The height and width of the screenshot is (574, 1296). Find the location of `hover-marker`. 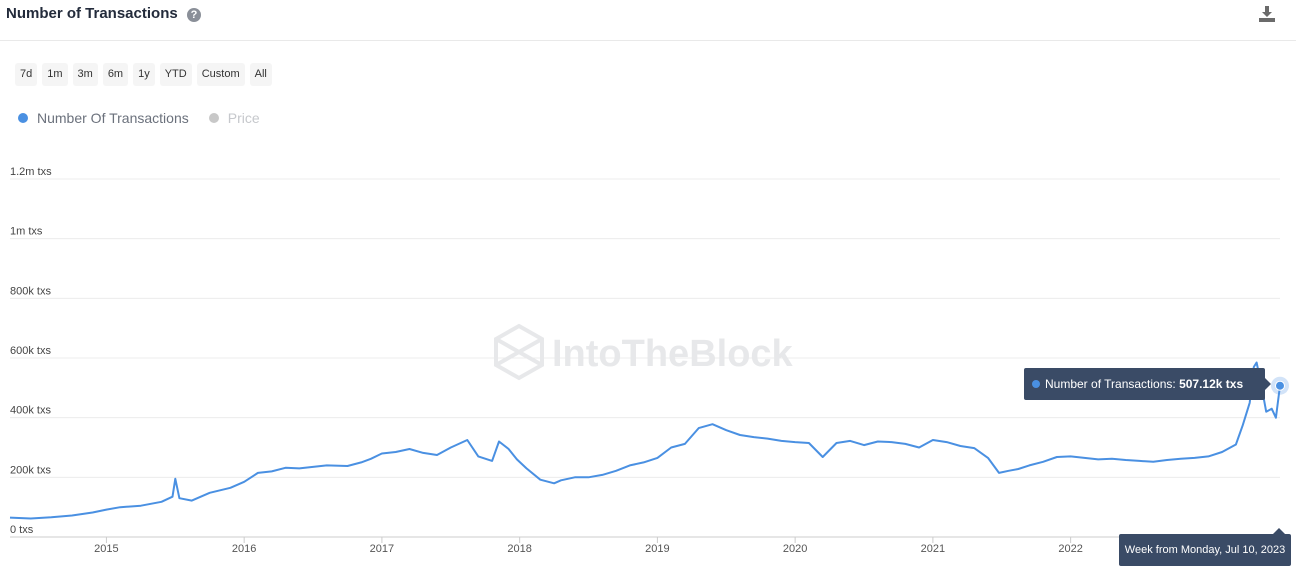

hover-marker is located at coordinates (1280, 385).